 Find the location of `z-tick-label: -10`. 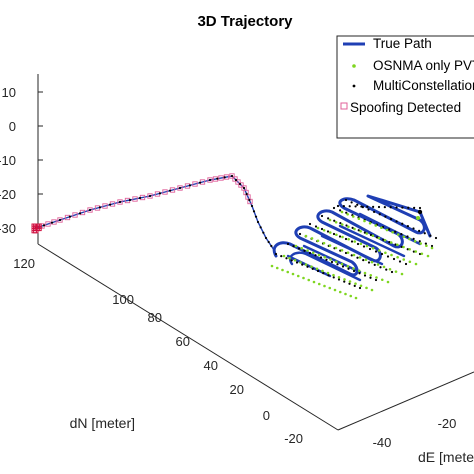

z-tick-label: -10 is located at coordinates (8, 160).